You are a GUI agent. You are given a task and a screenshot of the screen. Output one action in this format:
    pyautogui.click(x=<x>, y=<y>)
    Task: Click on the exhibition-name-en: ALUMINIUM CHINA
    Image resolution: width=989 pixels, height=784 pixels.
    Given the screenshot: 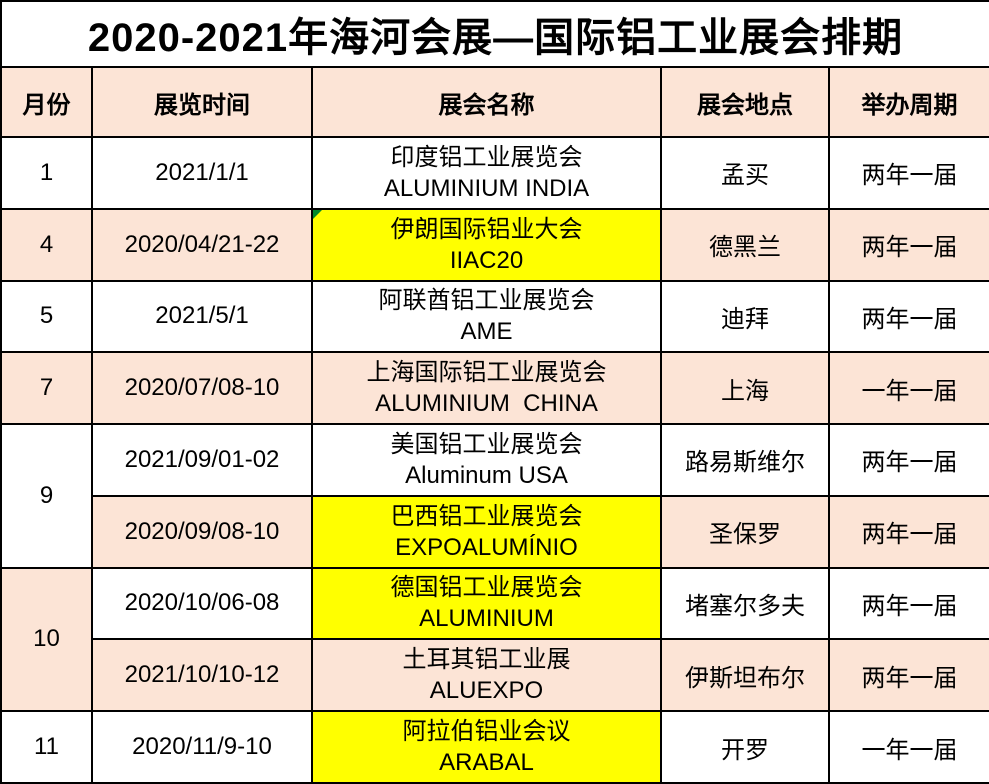 What is the action you would take?
    pyautogui.click(x=486, y=404)
    